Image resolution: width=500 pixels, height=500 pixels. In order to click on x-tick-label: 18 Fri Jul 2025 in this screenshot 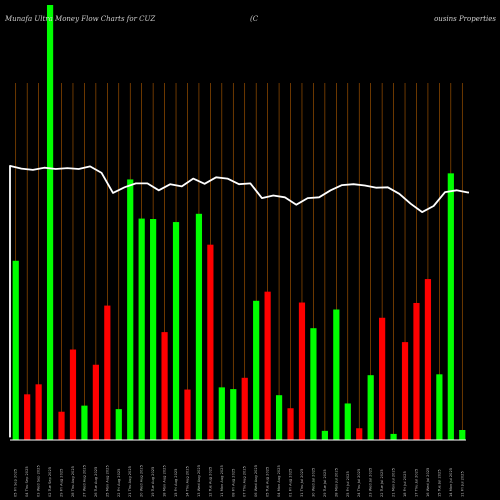, I will do `click(405, 484)`.